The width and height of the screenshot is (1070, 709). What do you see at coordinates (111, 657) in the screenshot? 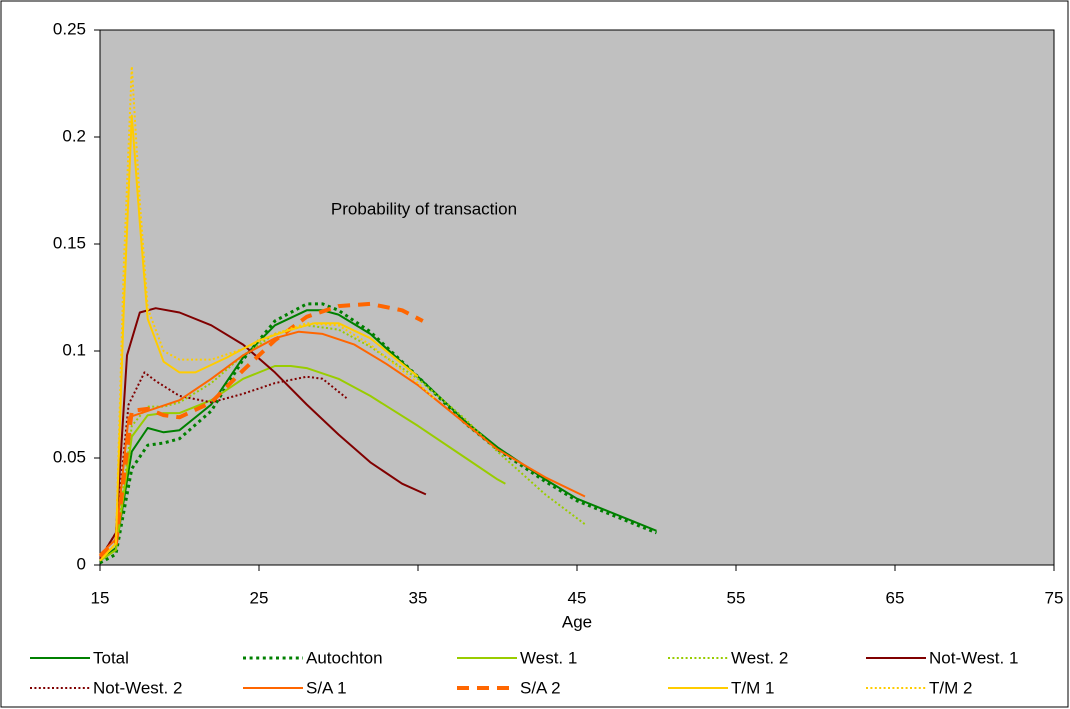
I see `legend-label: Total` at bounding box center [111, 657].